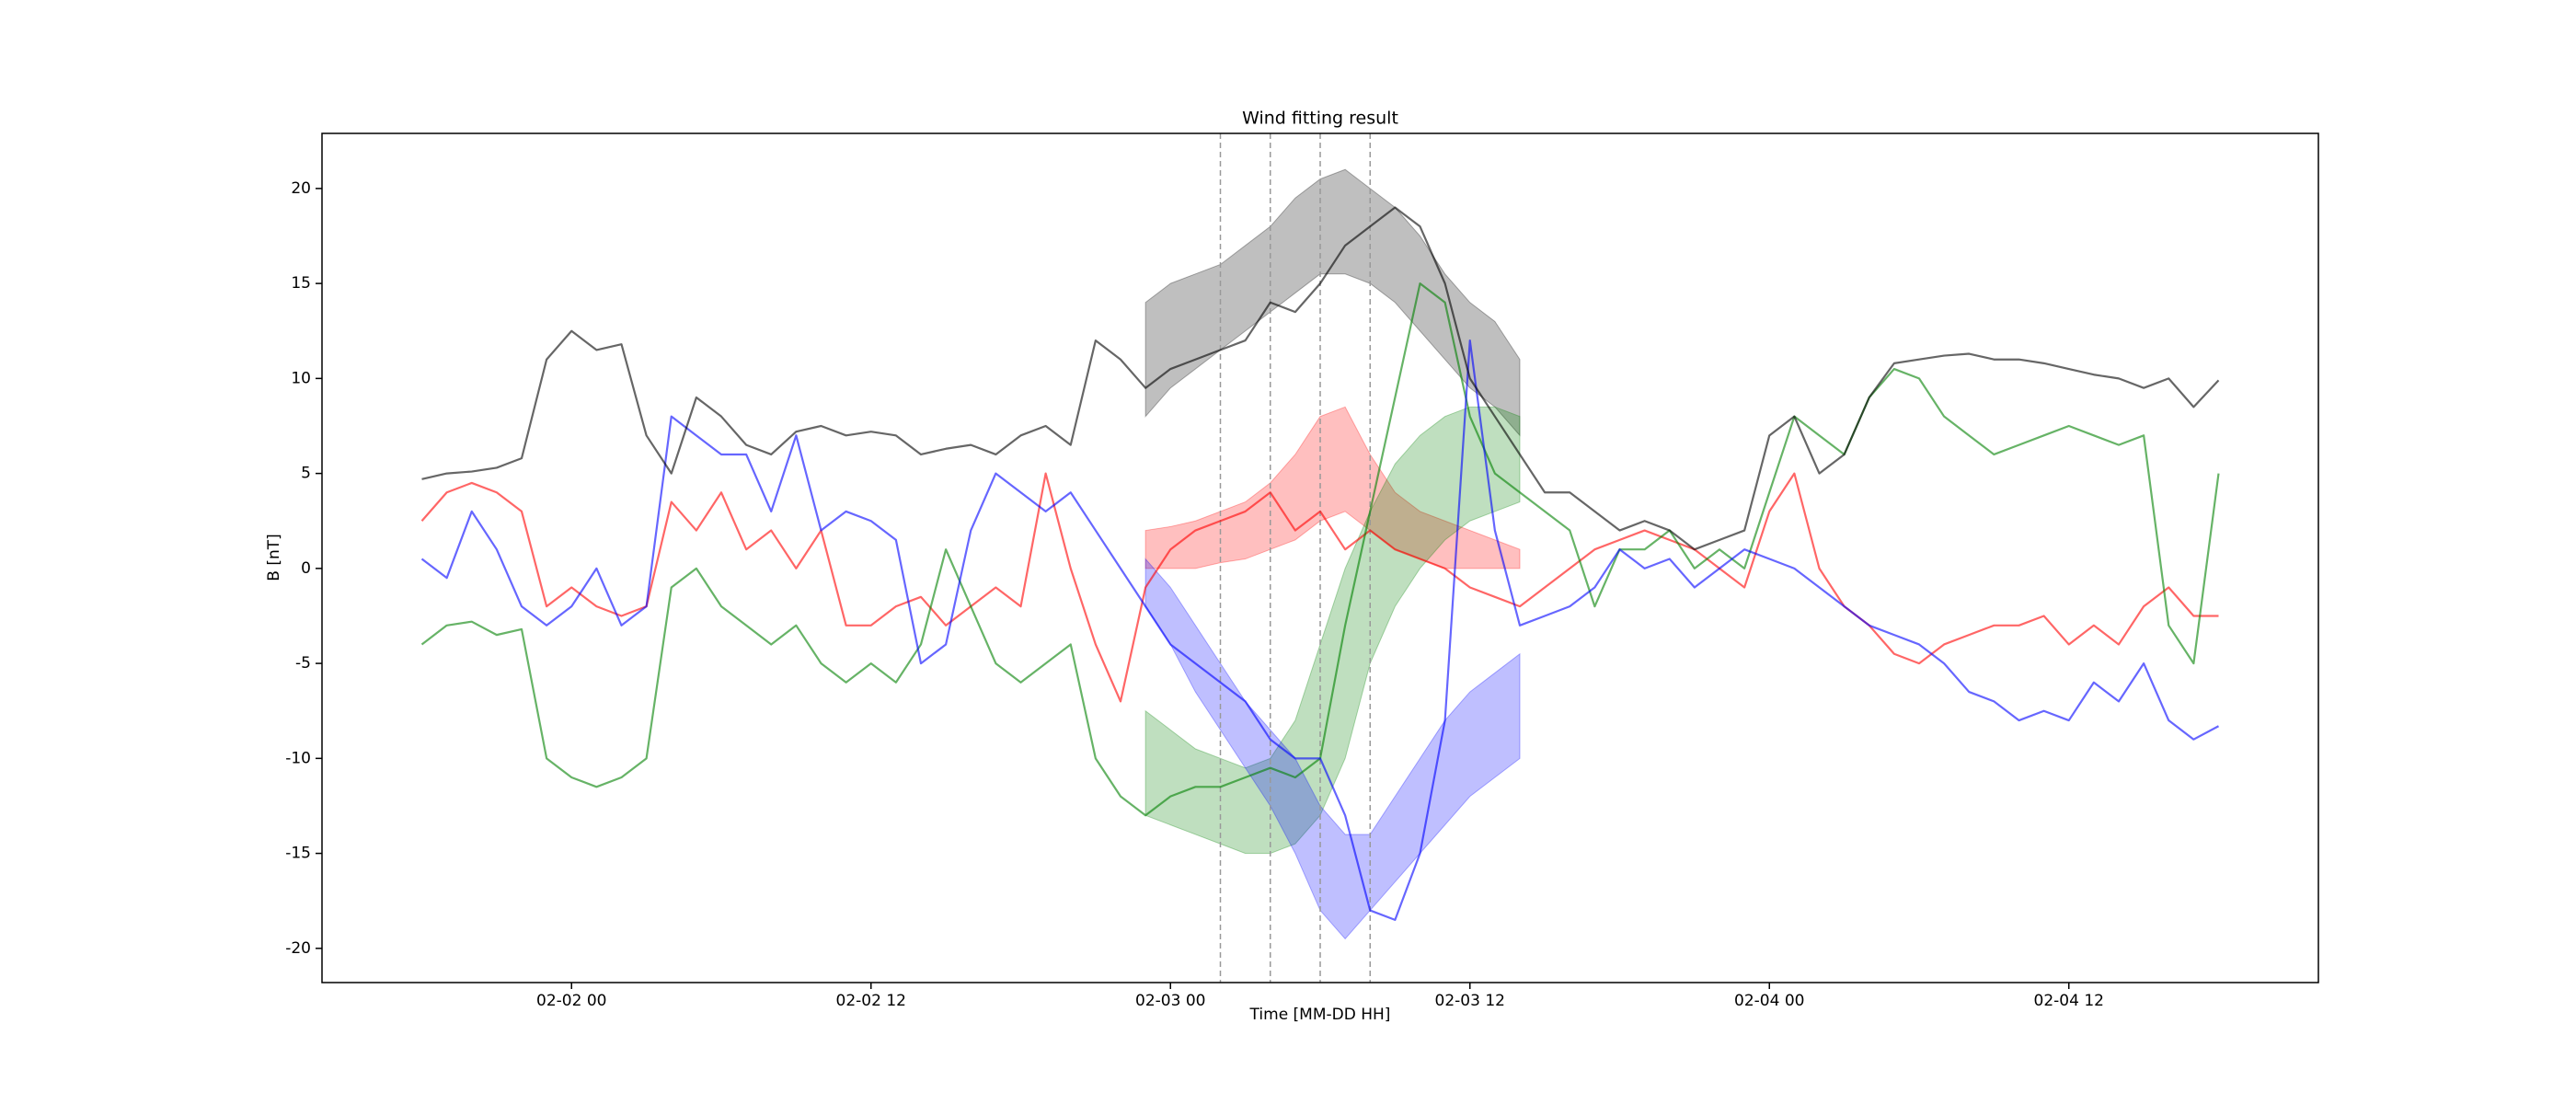 Image resolution: width=2576 pixels, height=1104 pixels. I want to click on x-tick-label: 02-03 00, so click(1170, 1001).